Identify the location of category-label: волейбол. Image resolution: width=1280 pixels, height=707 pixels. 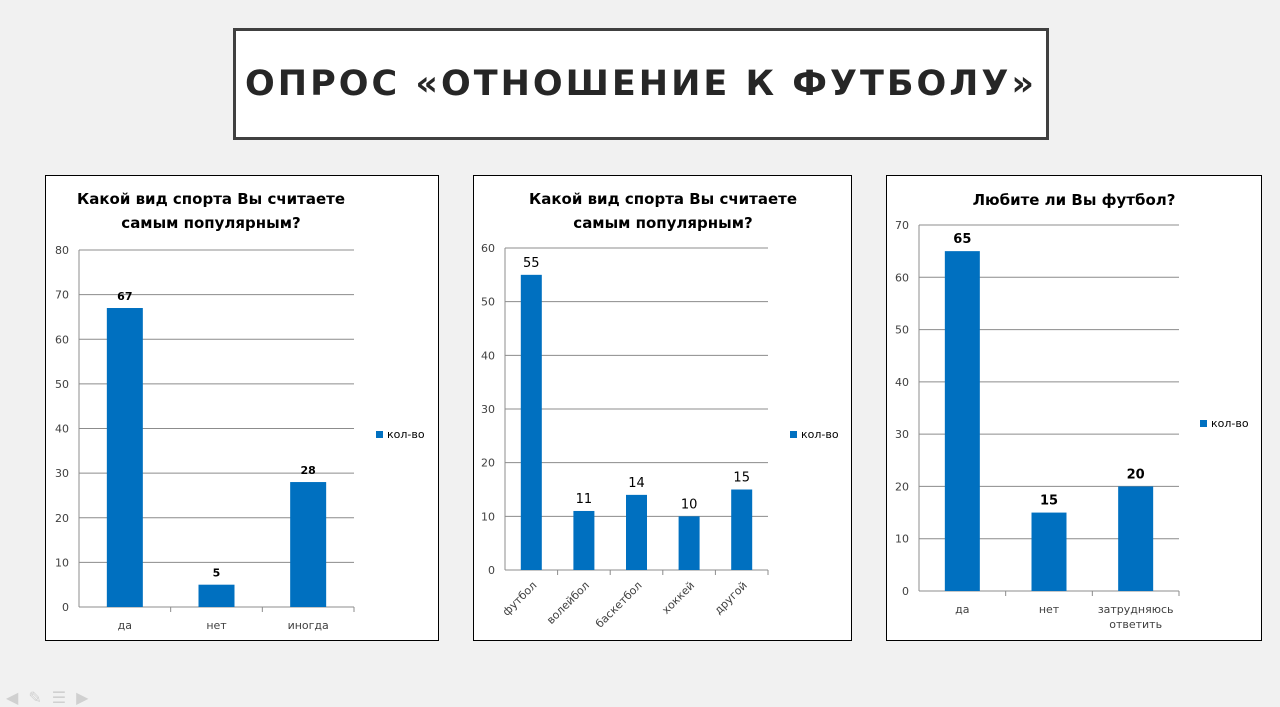
(568, 603).